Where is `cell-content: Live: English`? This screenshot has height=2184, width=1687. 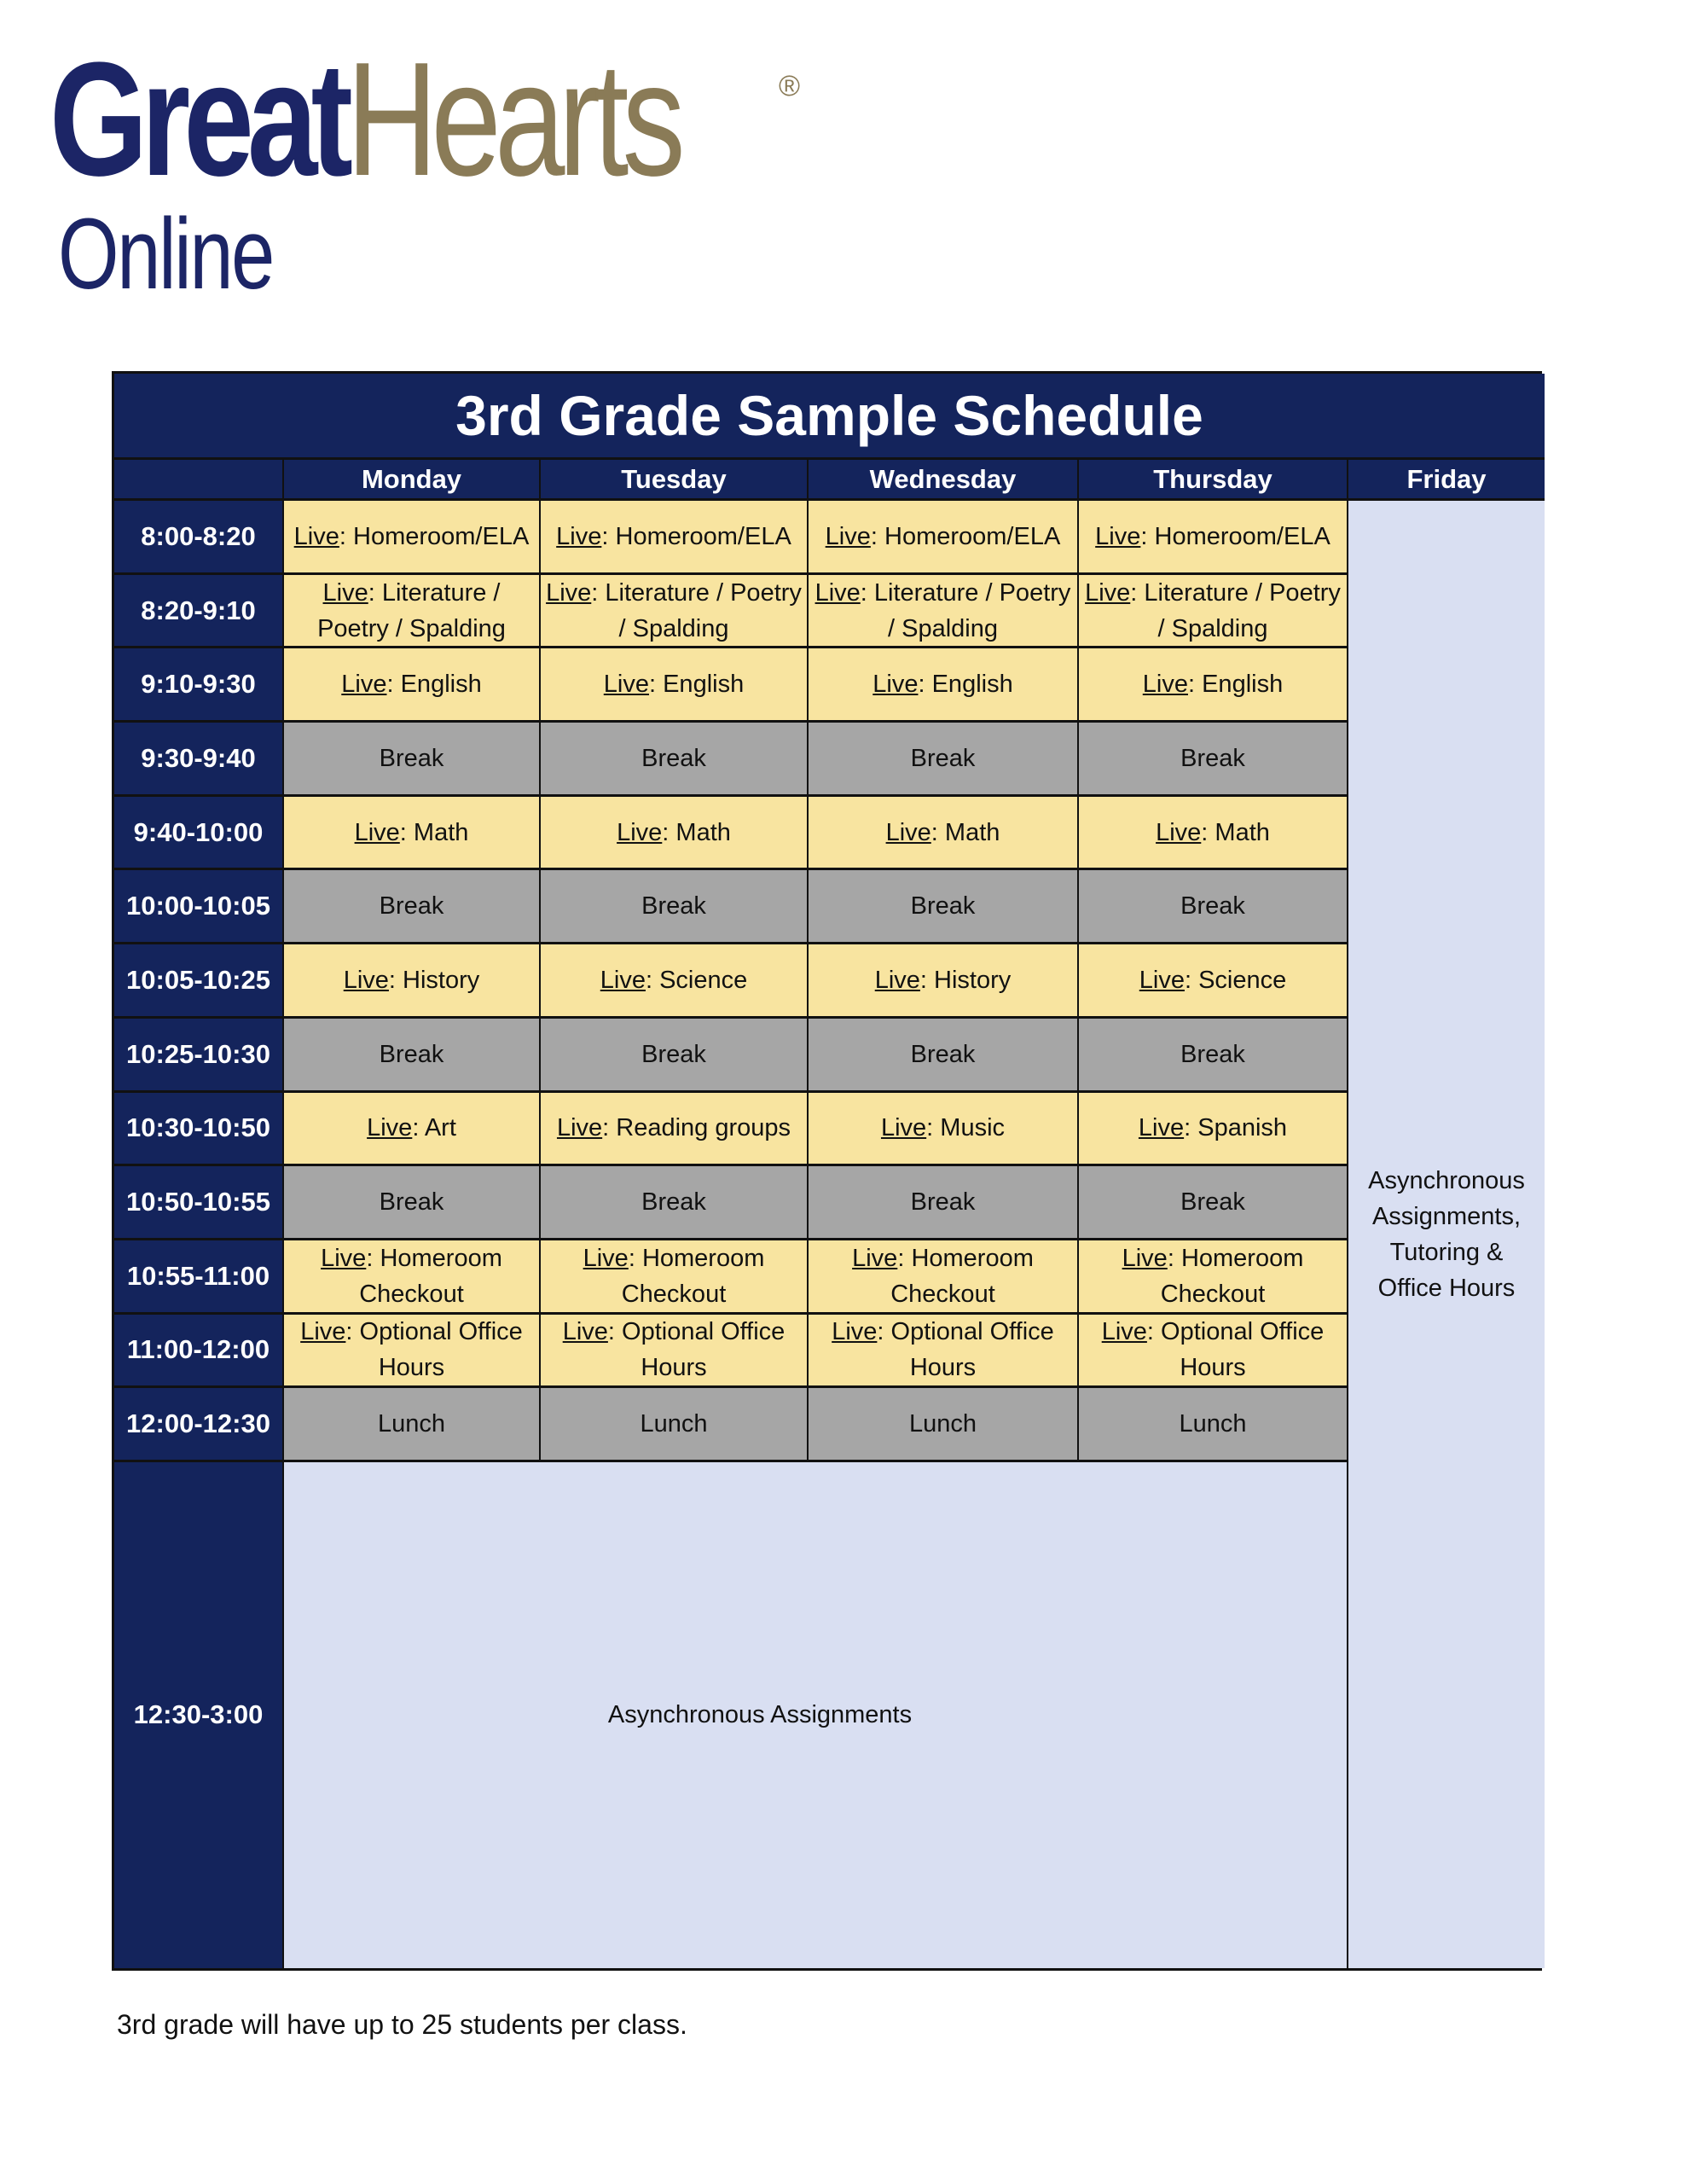
cell-content: Live: English is located at coordinates (674, 685).